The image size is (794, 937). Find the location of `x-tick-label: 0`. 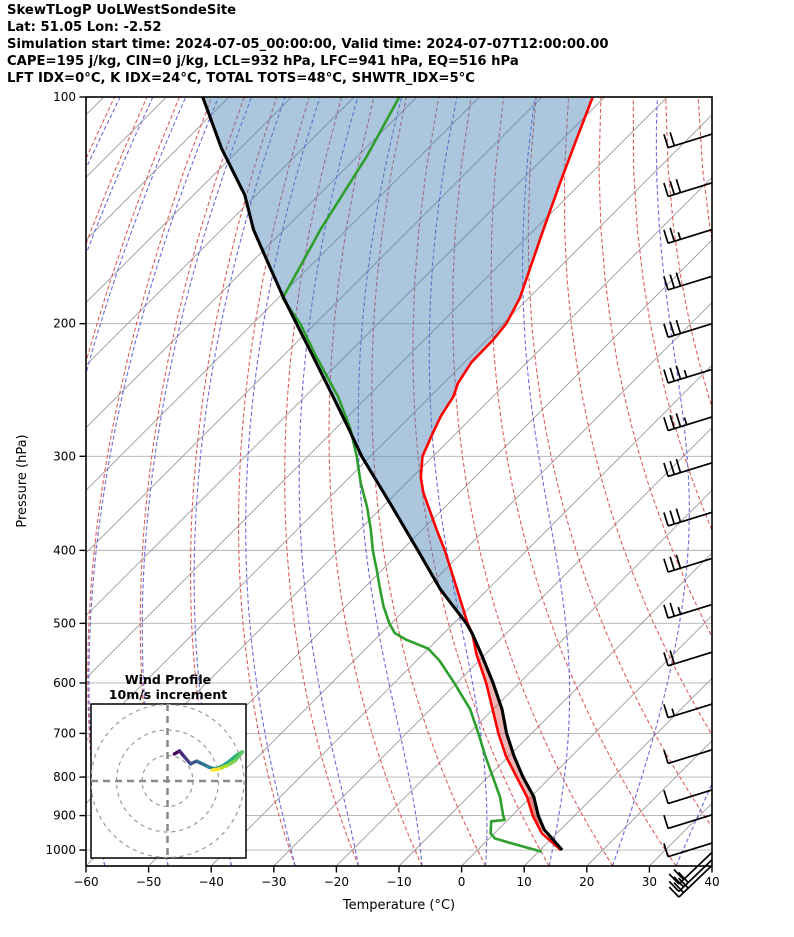

x-tick-label: 0 is located at coordinates (462, 882).